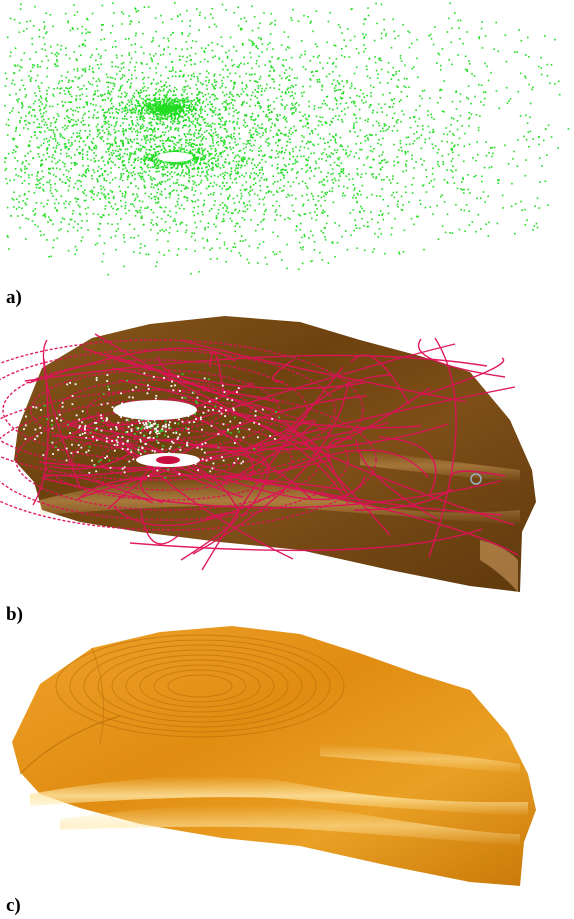  What do you see at coordinates (13, 905) in the screenshot?
I see `panel-label-c: c)` at bounding box center [13, 905].